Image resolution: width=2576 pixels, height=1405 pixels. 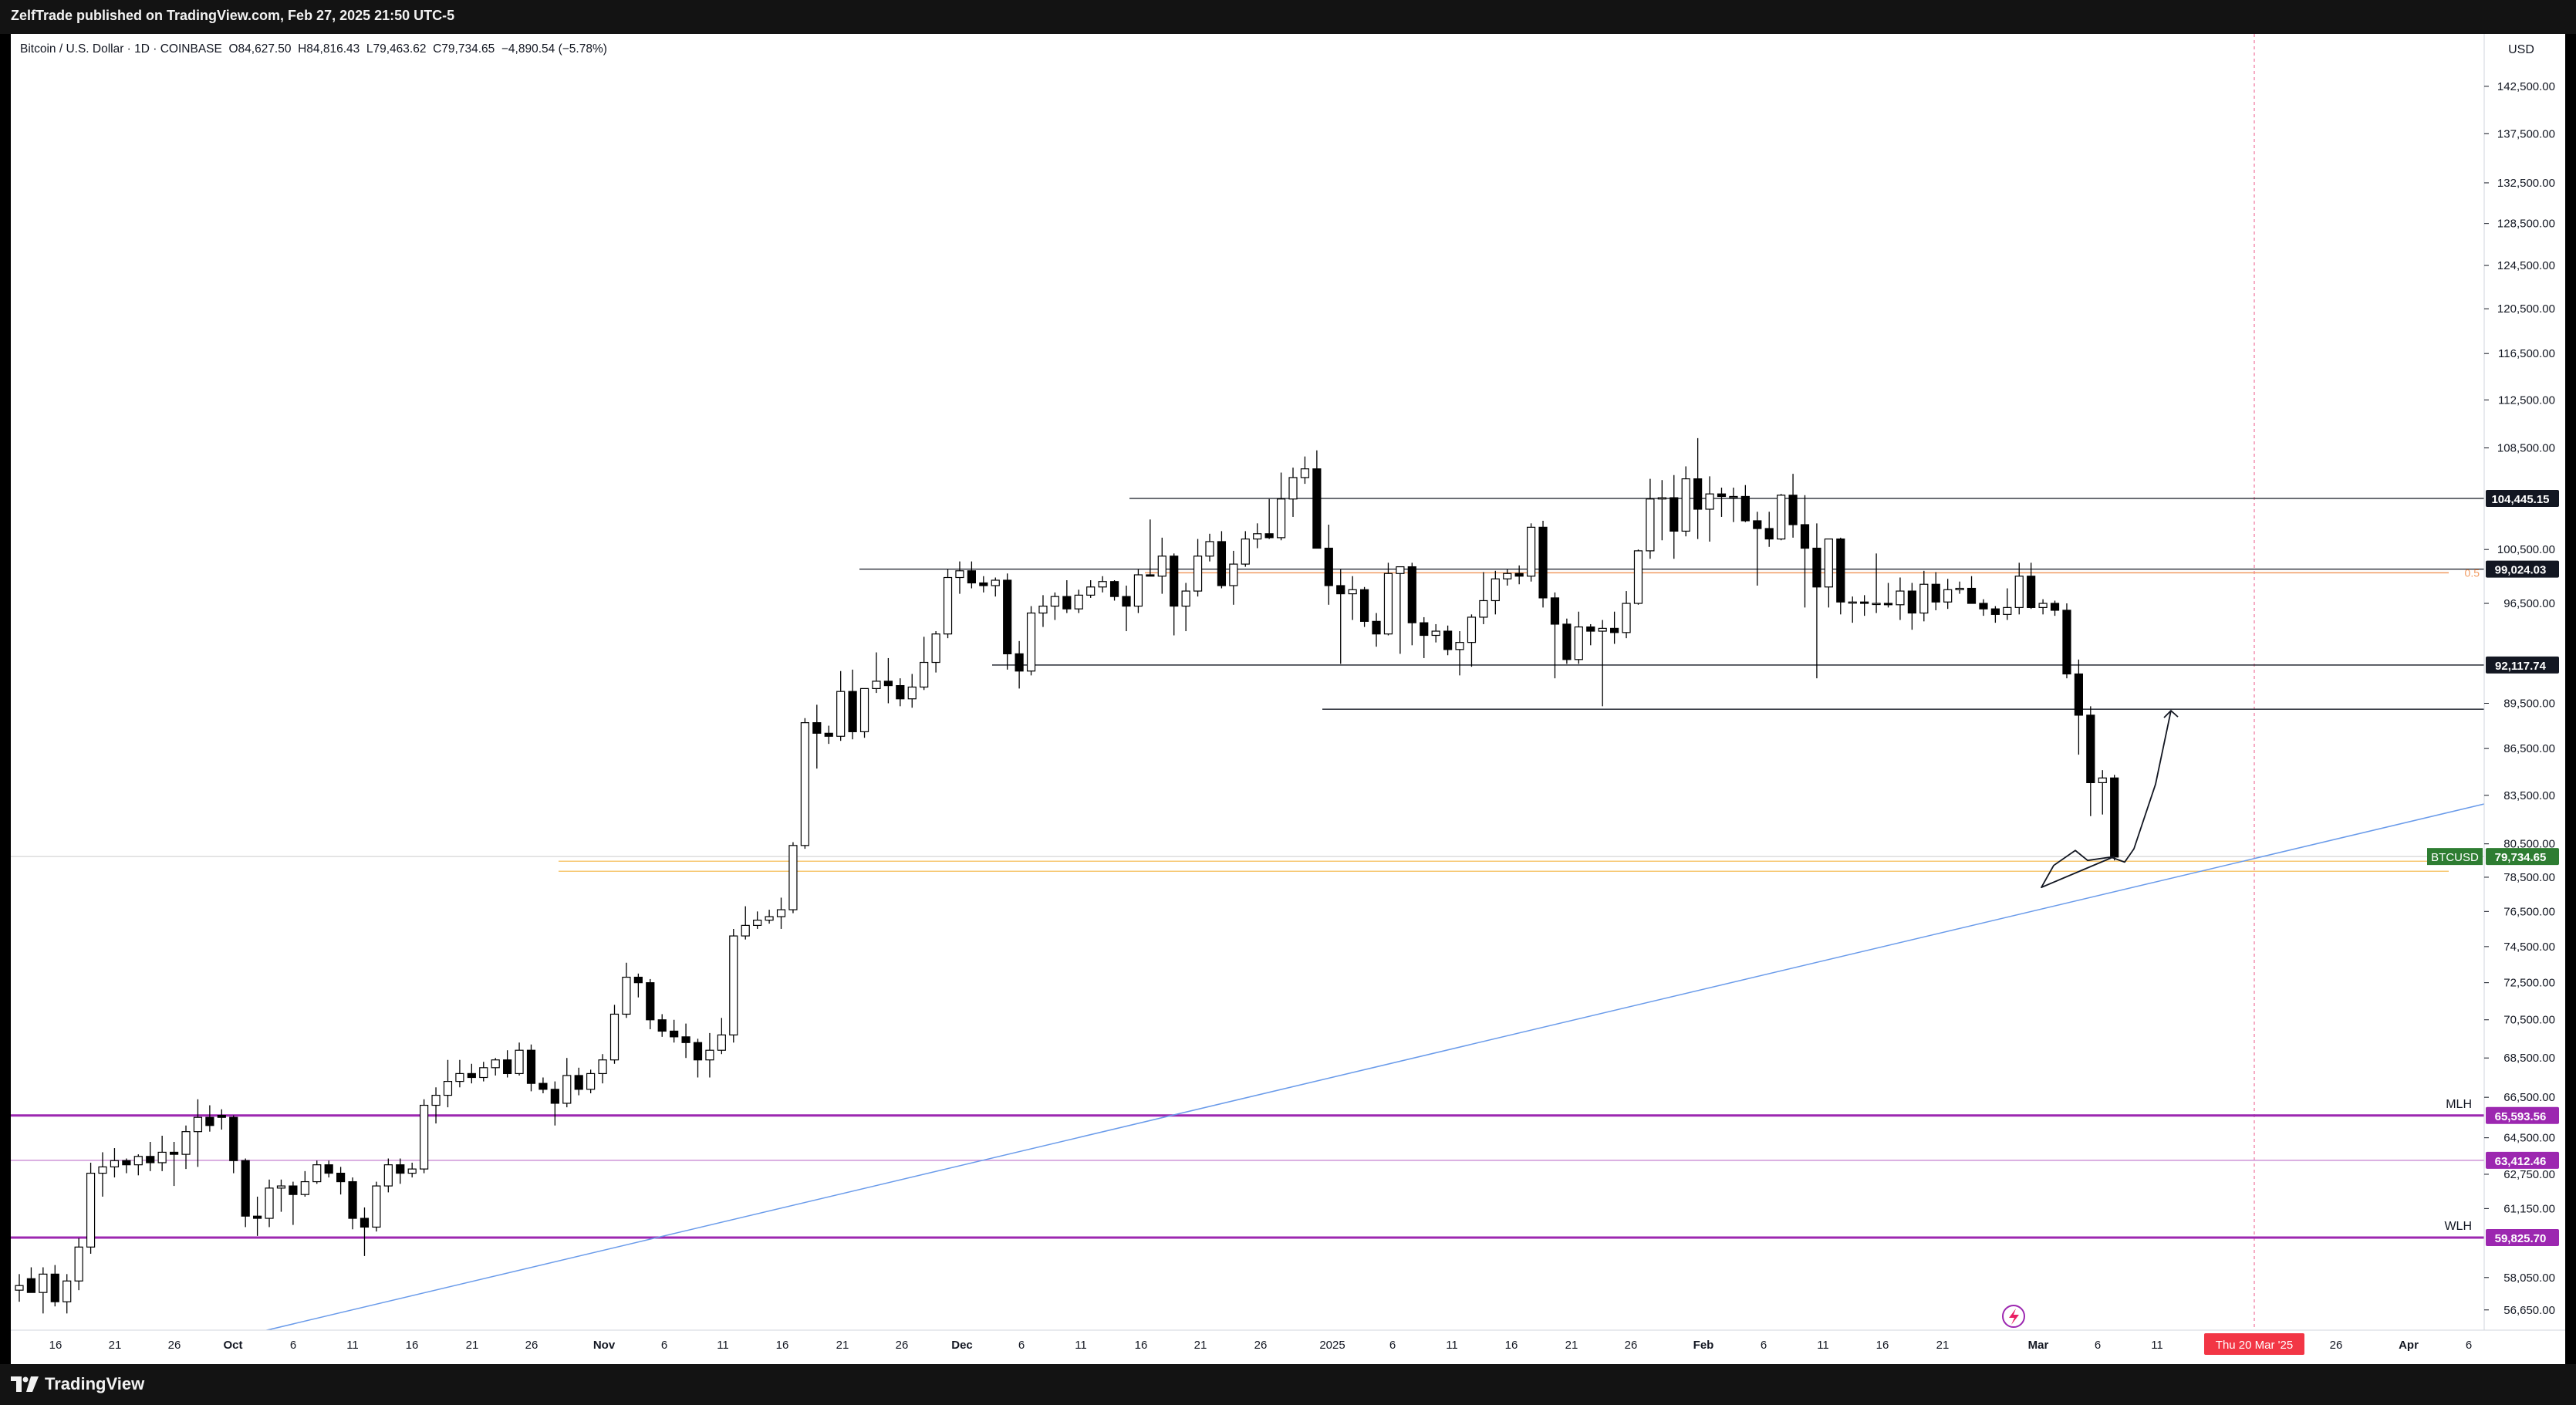 What do you see at coordinates (2521, 49) in the screenshot?
I see `currency-label: USD` at bounding box center [2521, 49].